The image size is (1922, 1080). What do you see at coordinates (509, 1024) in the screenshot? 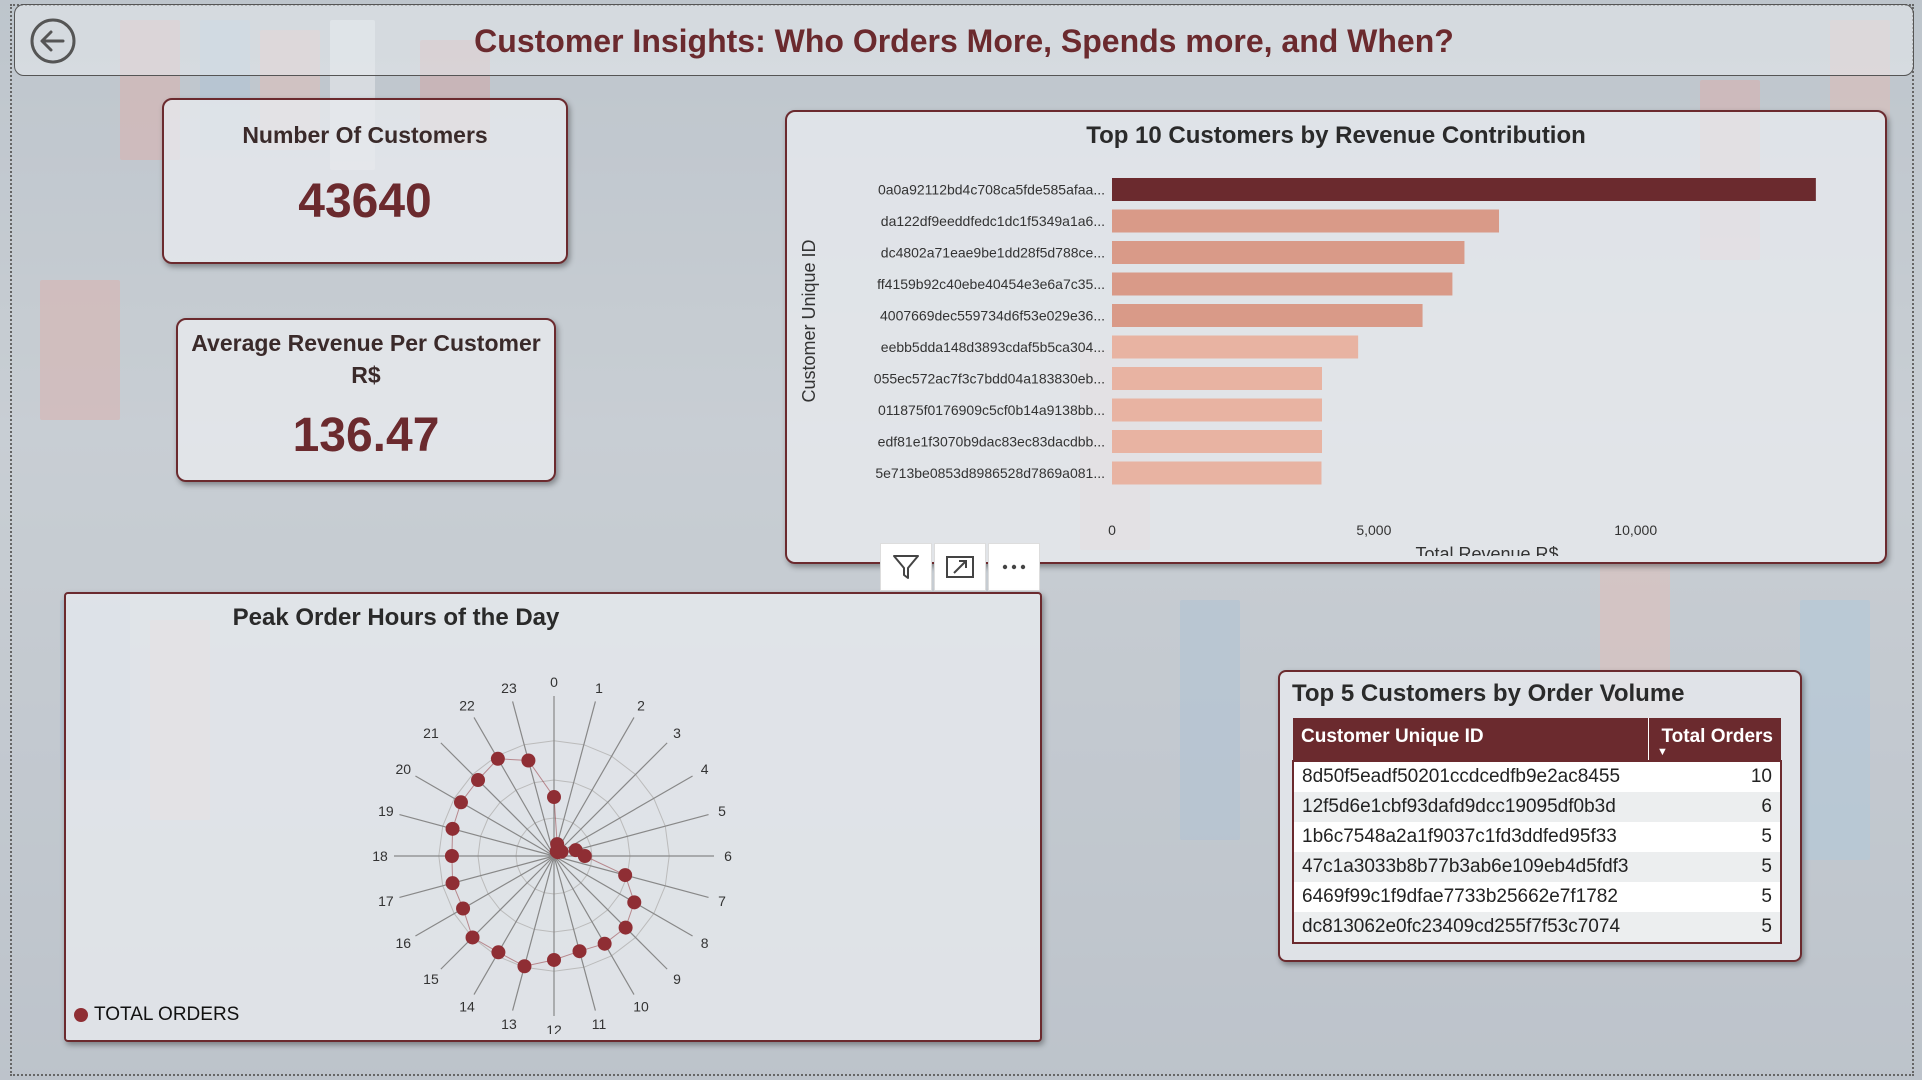
I see `radar-hour-label: 13` at bounding box center [509, 1024].